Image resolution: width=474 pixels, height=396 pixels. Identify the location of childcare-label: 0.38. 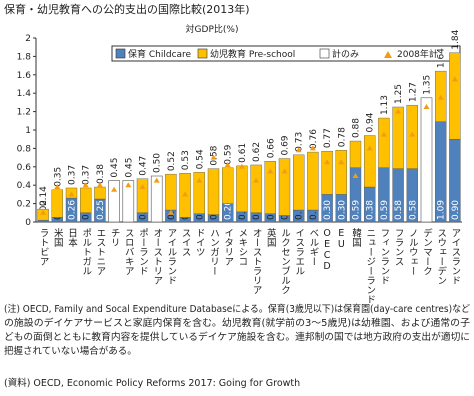
(371, 210).